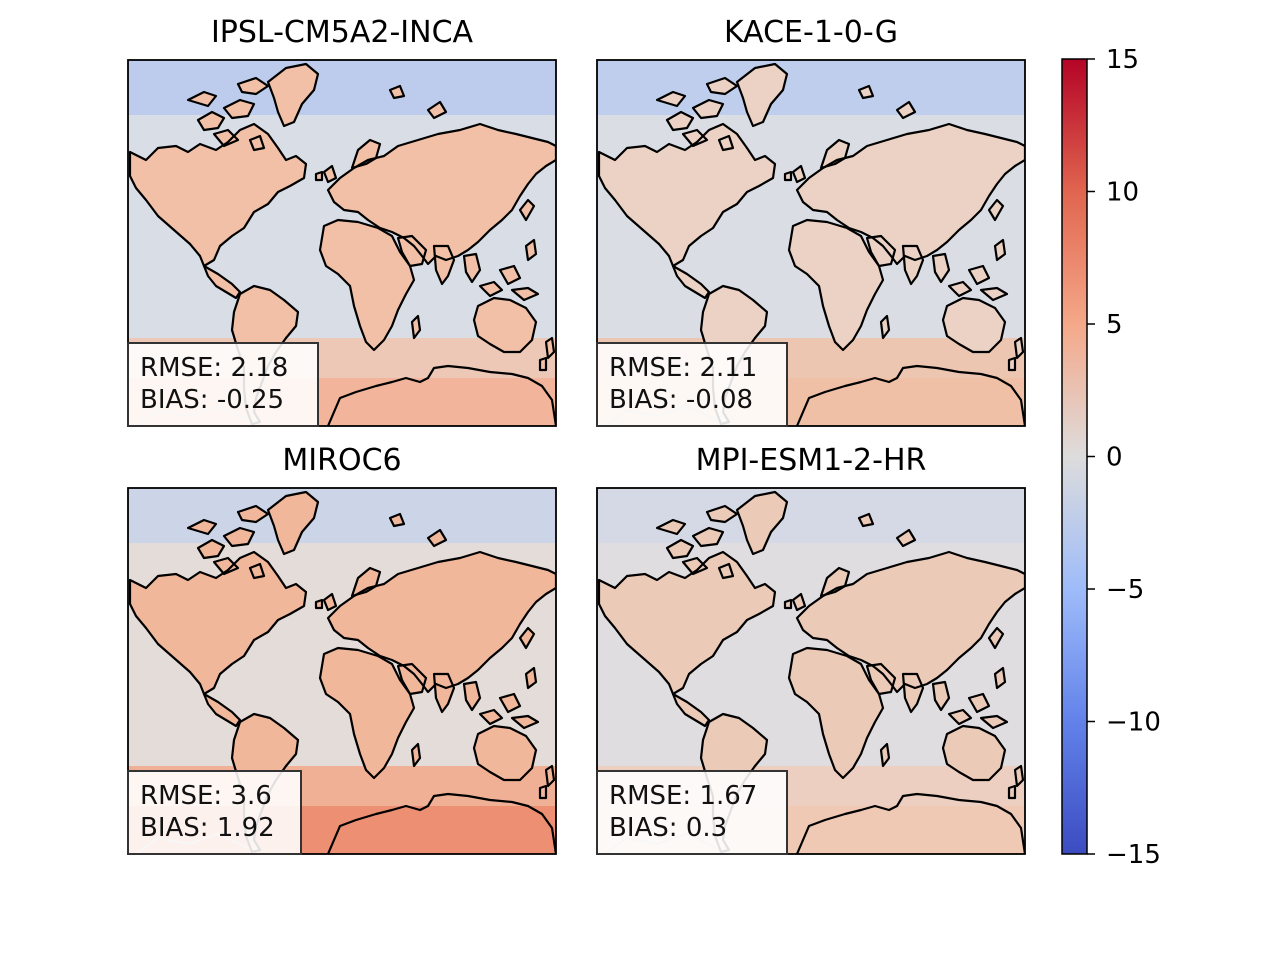 This screenshot has height=960, width=1280. I want to click on panel-title: IPSL-CM5A2-INCA, so click(342, 32).